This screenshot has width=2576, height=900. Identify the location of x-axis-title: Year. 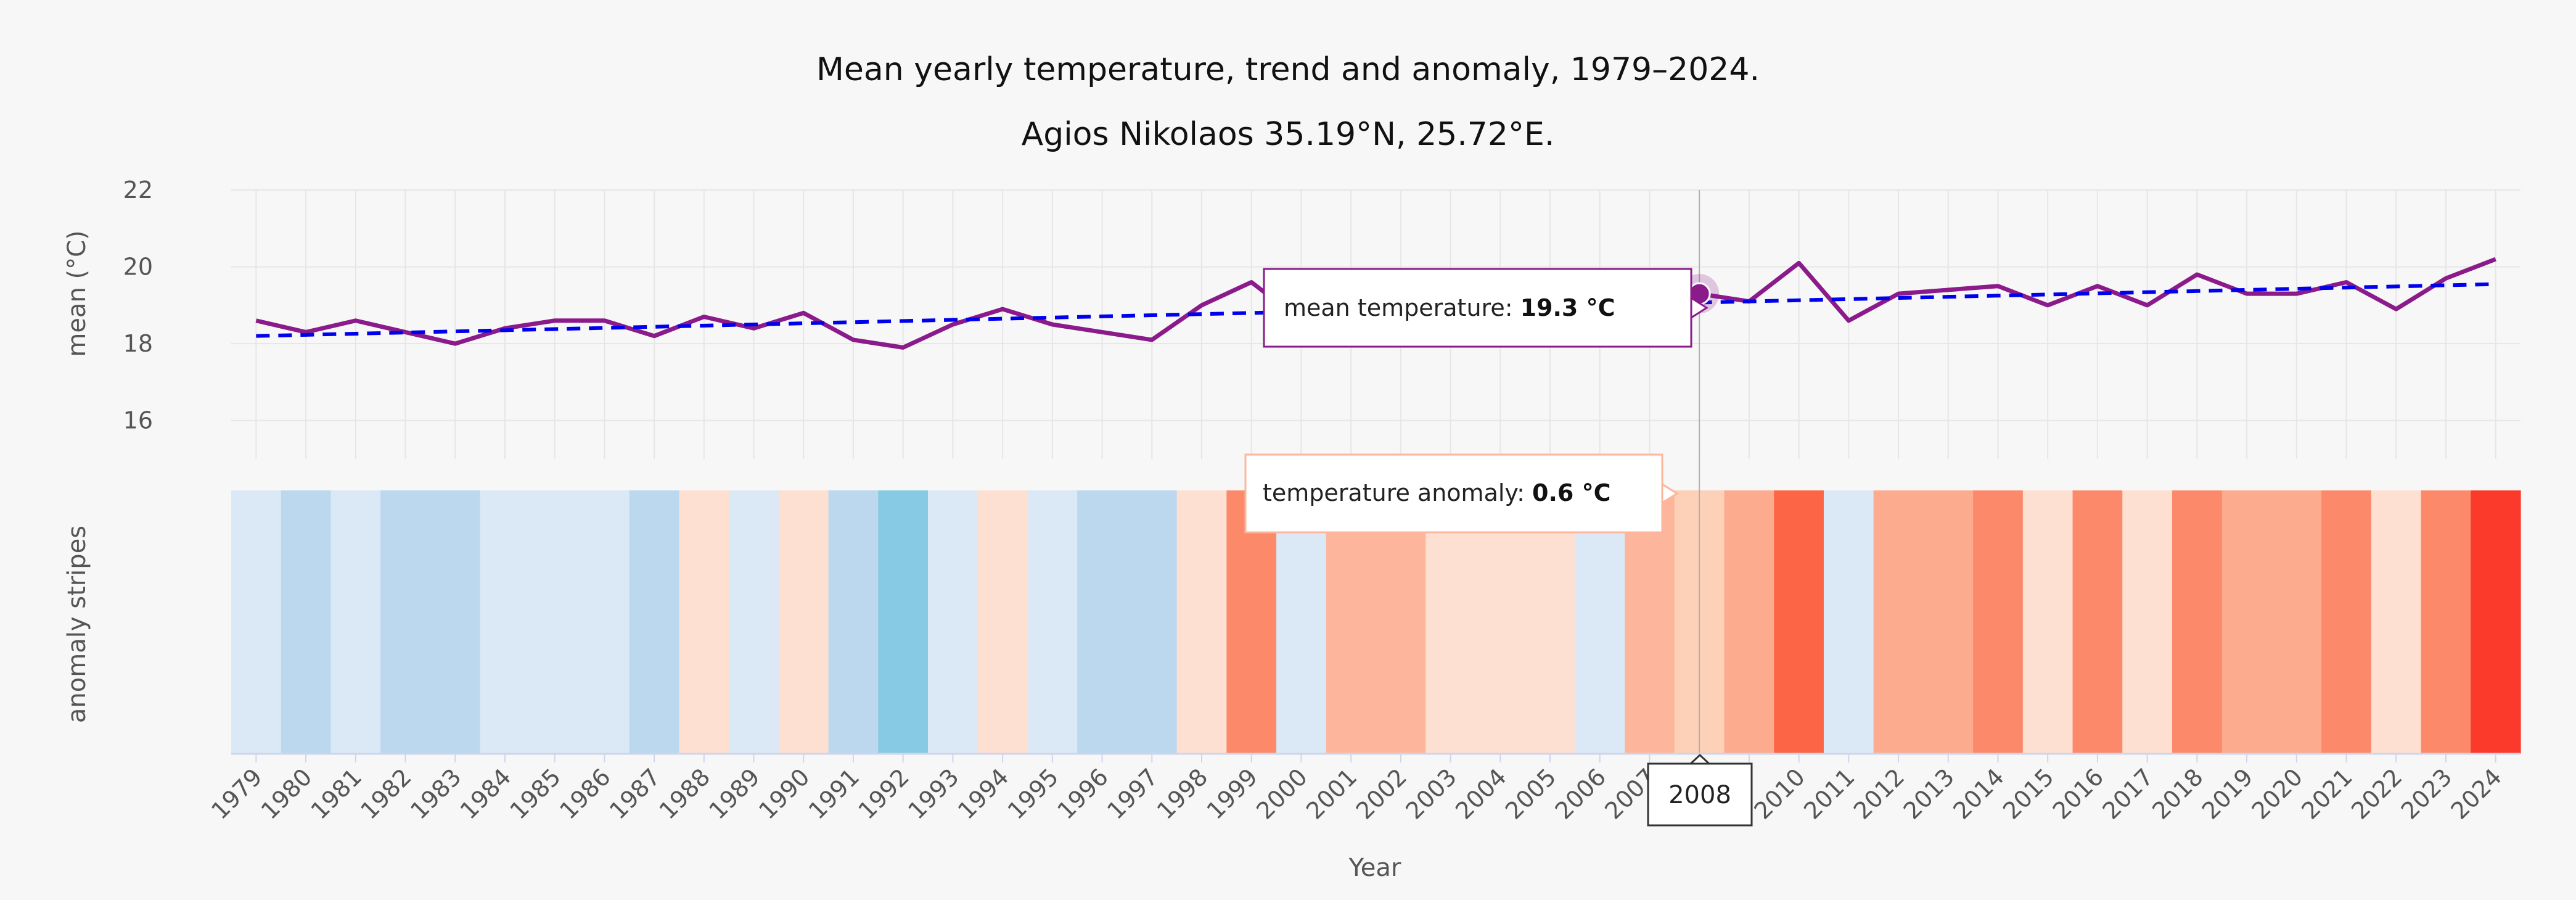
(1374, 868).